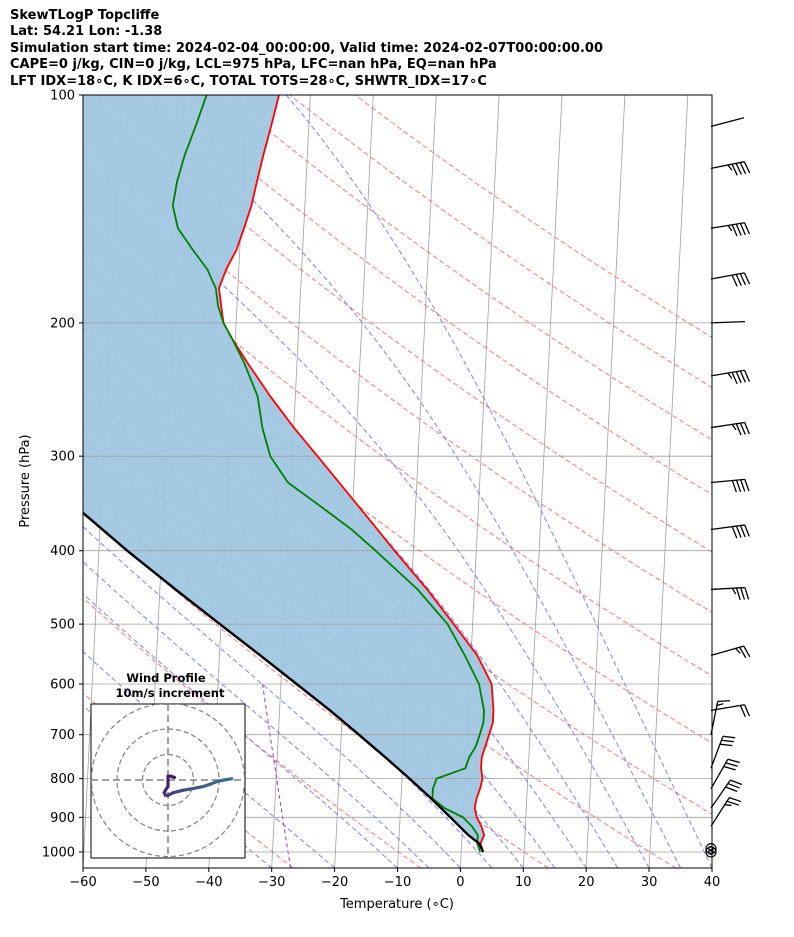 The width and height of the screenshot is (794, 937). I want to click on y-tick-label: 900, so click(62, 818).